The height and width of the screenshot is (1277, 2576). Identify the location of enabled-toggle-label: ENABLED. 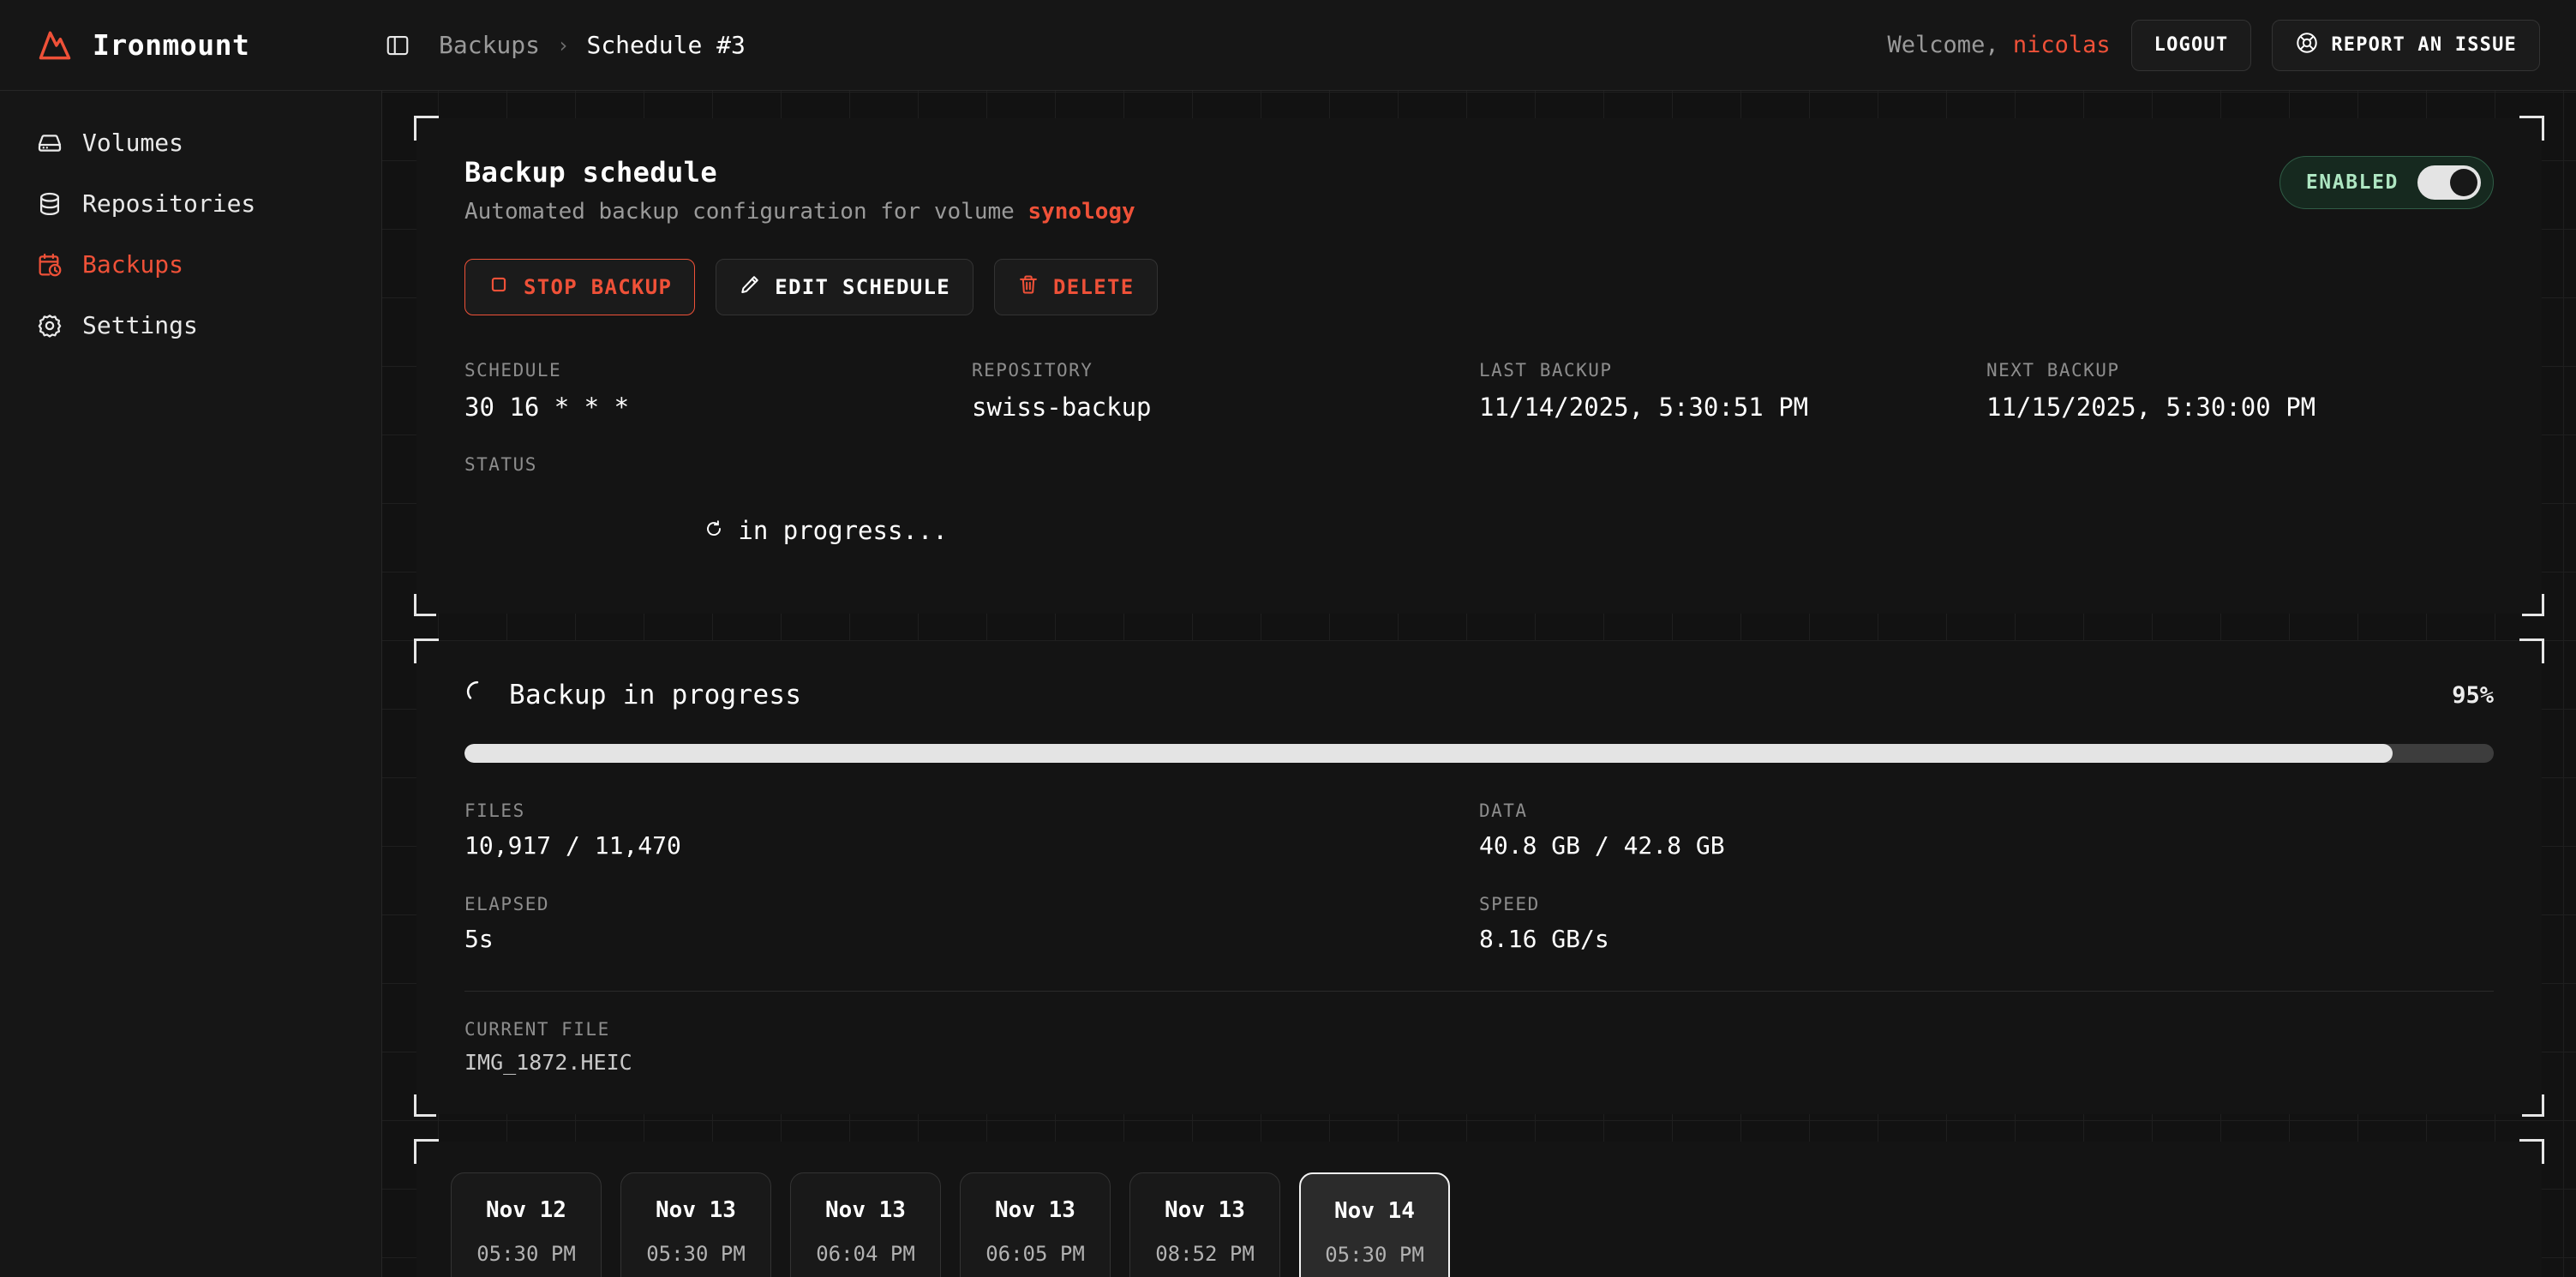
(2352, 182).